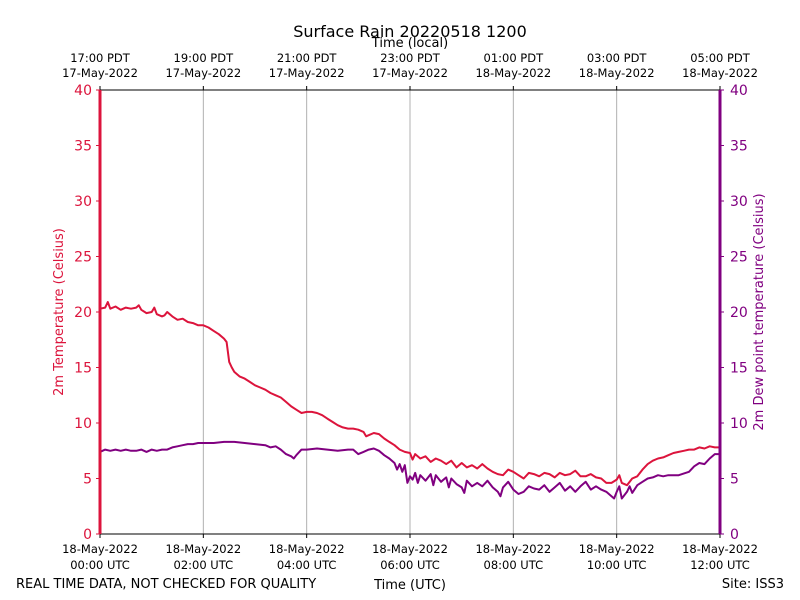  I want to click on y-tick-label-right: 35, so click(739, 147).